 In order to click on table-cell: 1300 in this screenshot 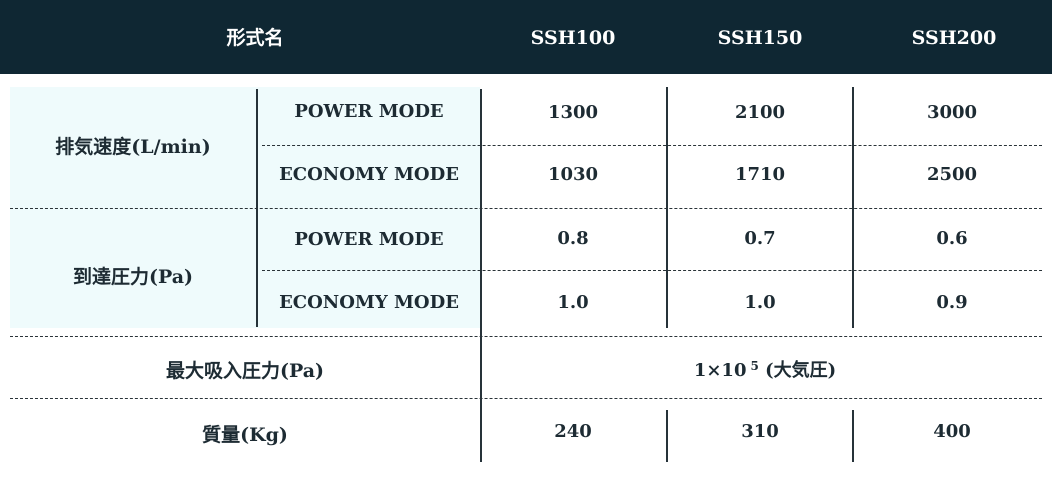, I will do `click(573, 112)`.